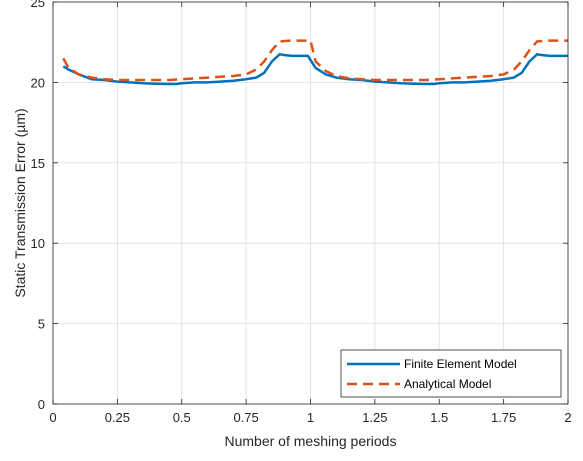 This screenshot has width=583, height=461. What do you see at coordinates (374, 417) in the screenshot?
I see `x-tick-label: 1.25` at bounding box center [374, 417].